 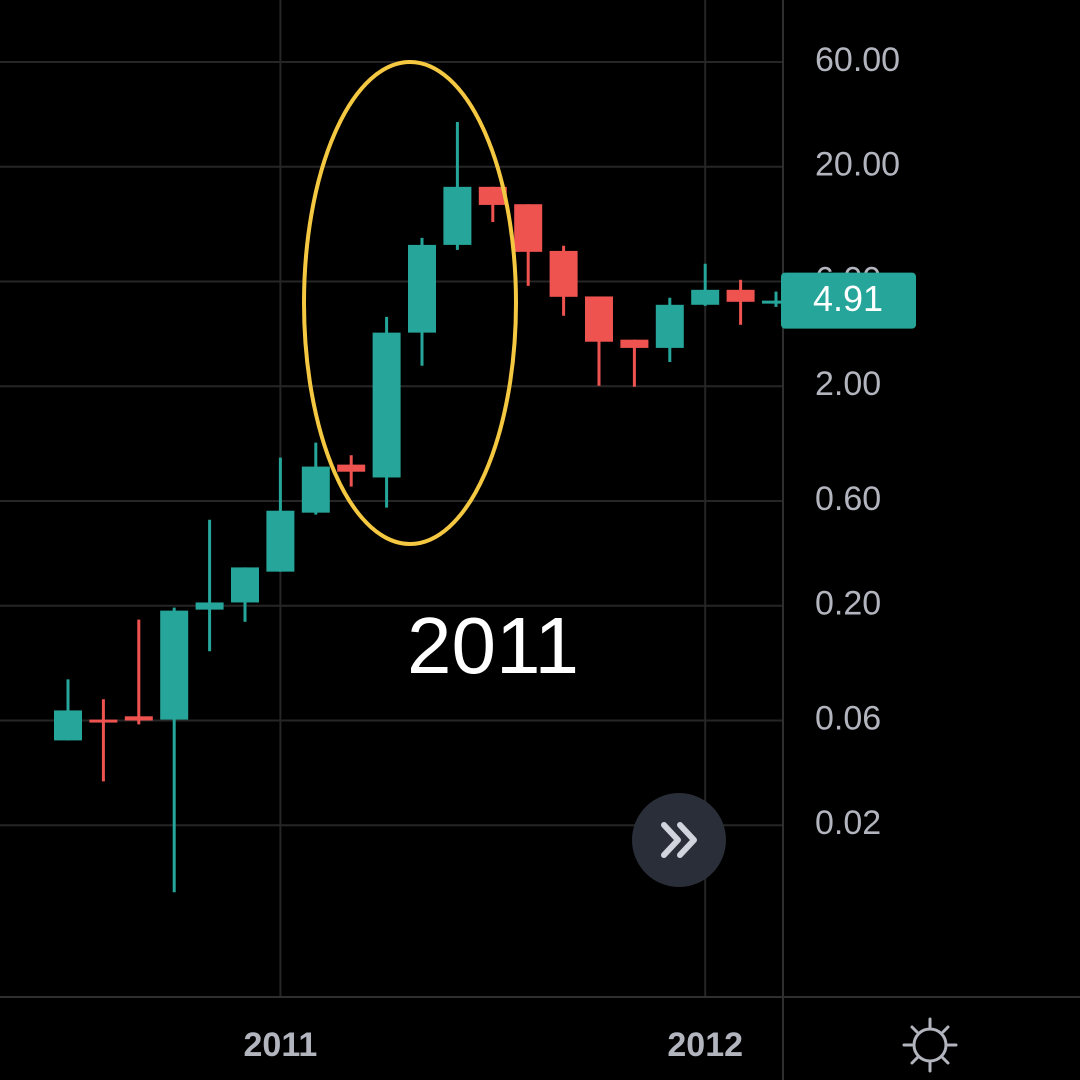 I want to click on y-tick-label: 0.06, so click(x=848, y=718).